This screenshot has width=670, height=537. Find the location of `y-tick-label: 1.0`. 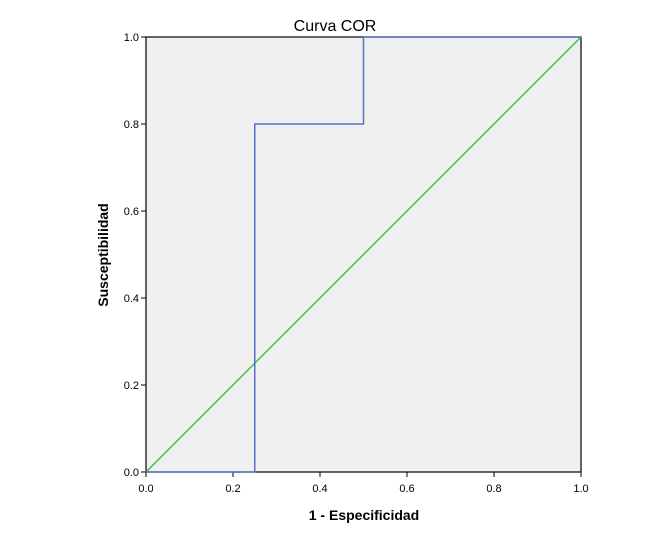

y-tick-label: 1.0 is located at coordinates (131, 38).